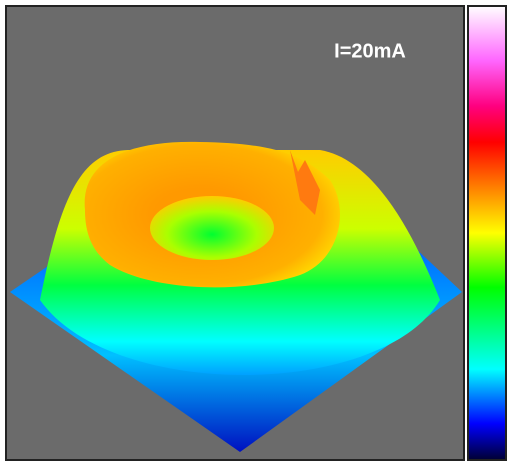 This screenshot has width=509, height=466. Describe the element at coordinates (370, 51) in the screenshot. I see `current-label: I=20mA` at that location.